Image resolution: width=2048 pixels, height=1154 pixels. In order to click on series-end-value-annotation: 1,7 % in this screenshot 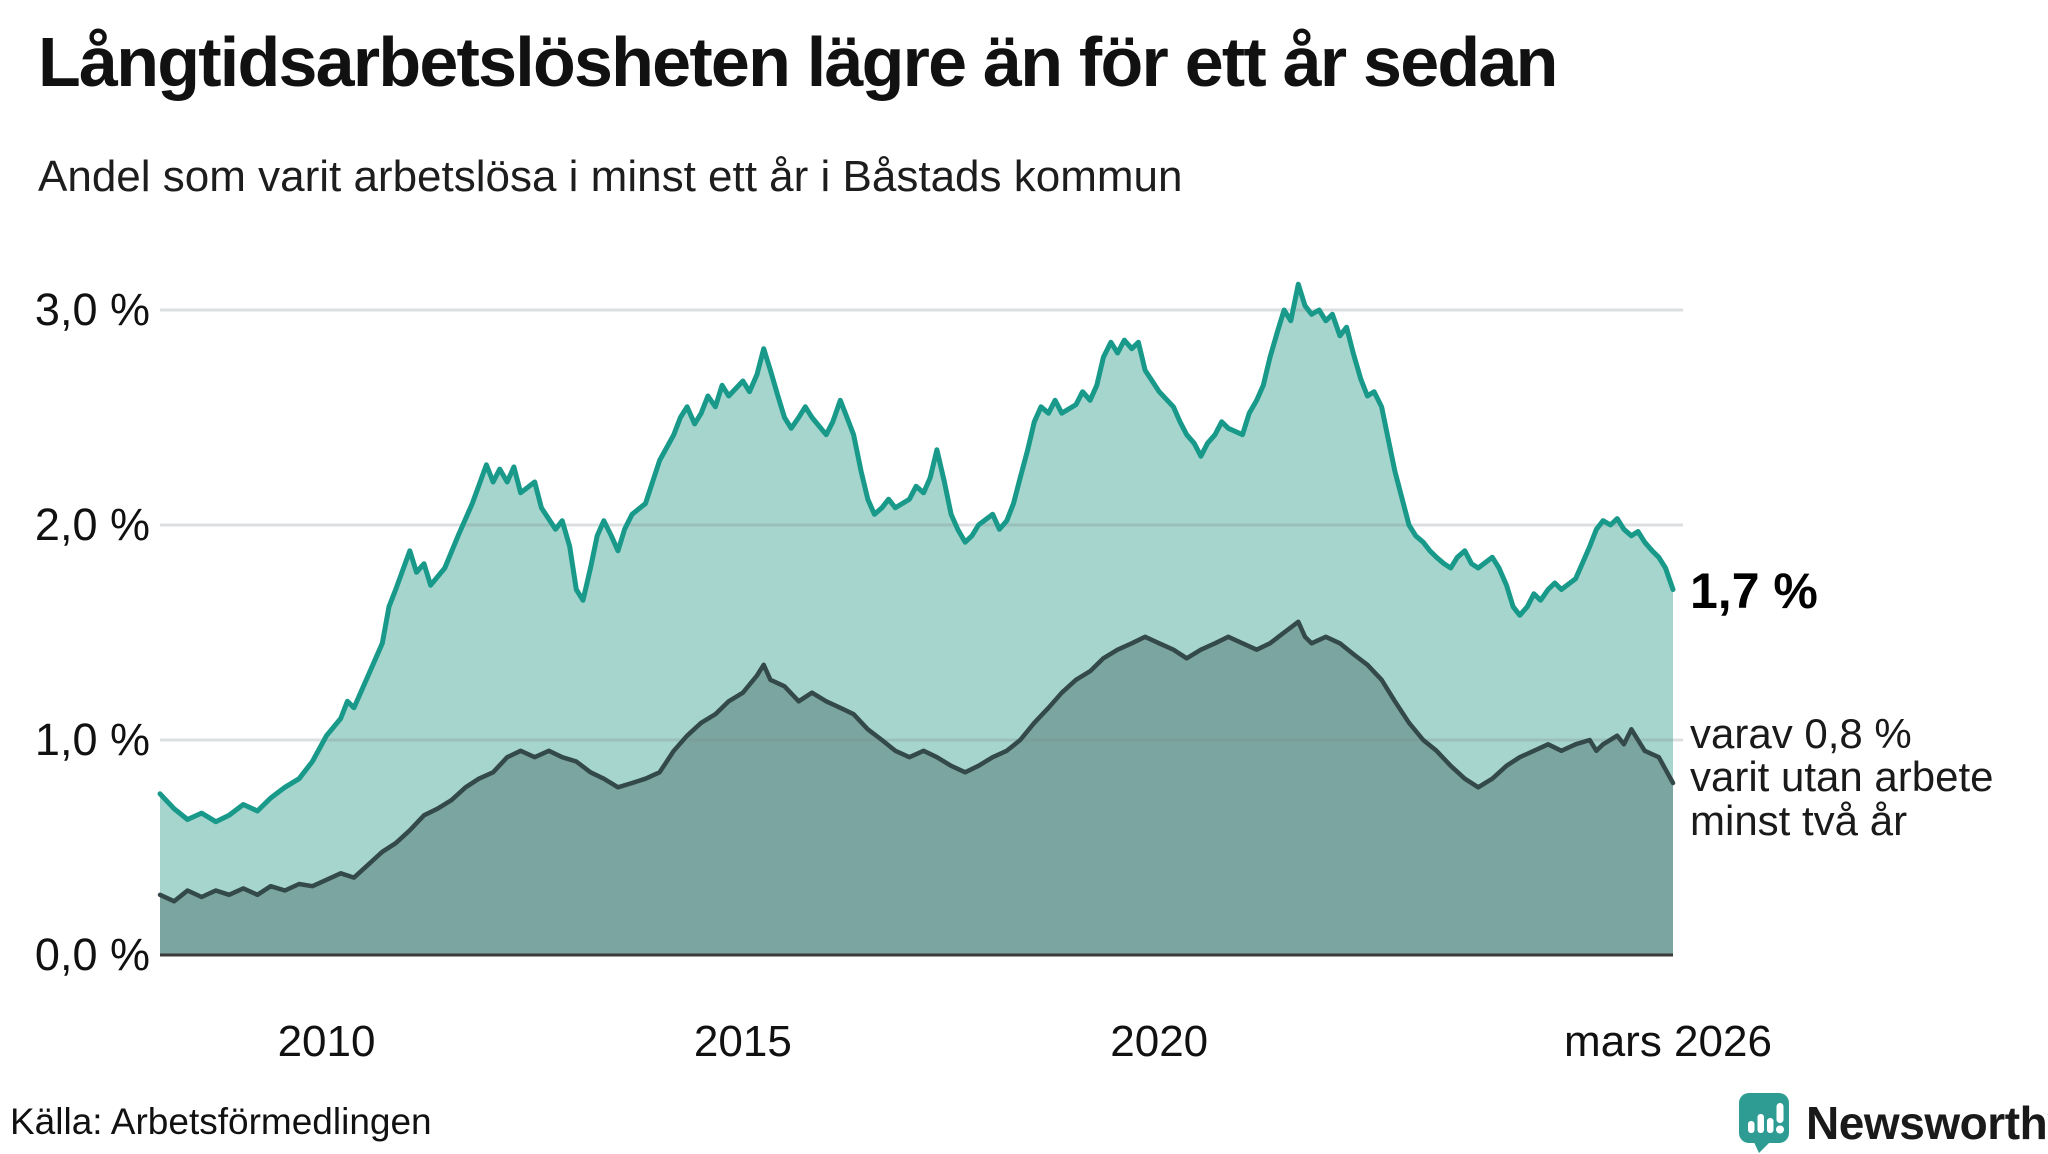, I will do `click(1754, 591)`.